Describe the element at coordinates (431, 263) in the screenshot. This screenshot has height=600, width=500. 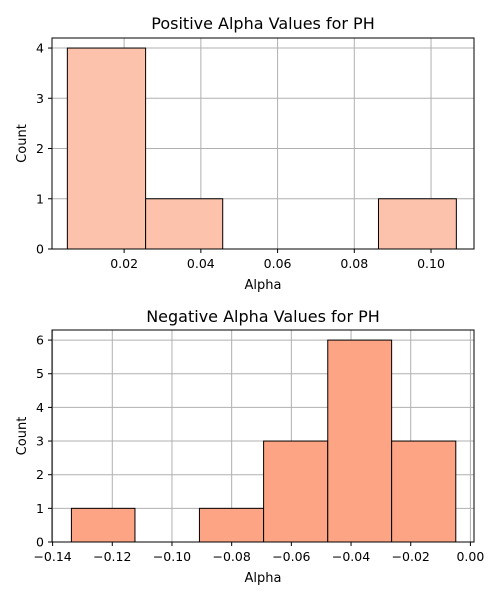
I see `x-tick-label: 0.10` at that location.